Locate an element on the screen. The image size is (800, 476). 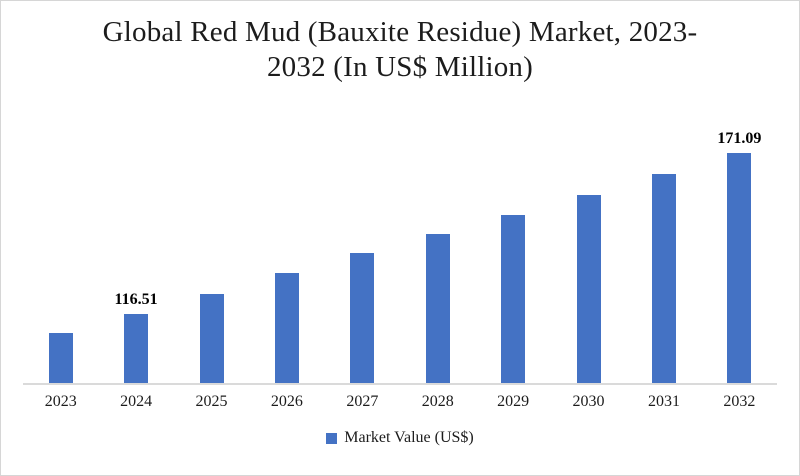
x-tick-label: 2029 is located at coordinates (513, 401).